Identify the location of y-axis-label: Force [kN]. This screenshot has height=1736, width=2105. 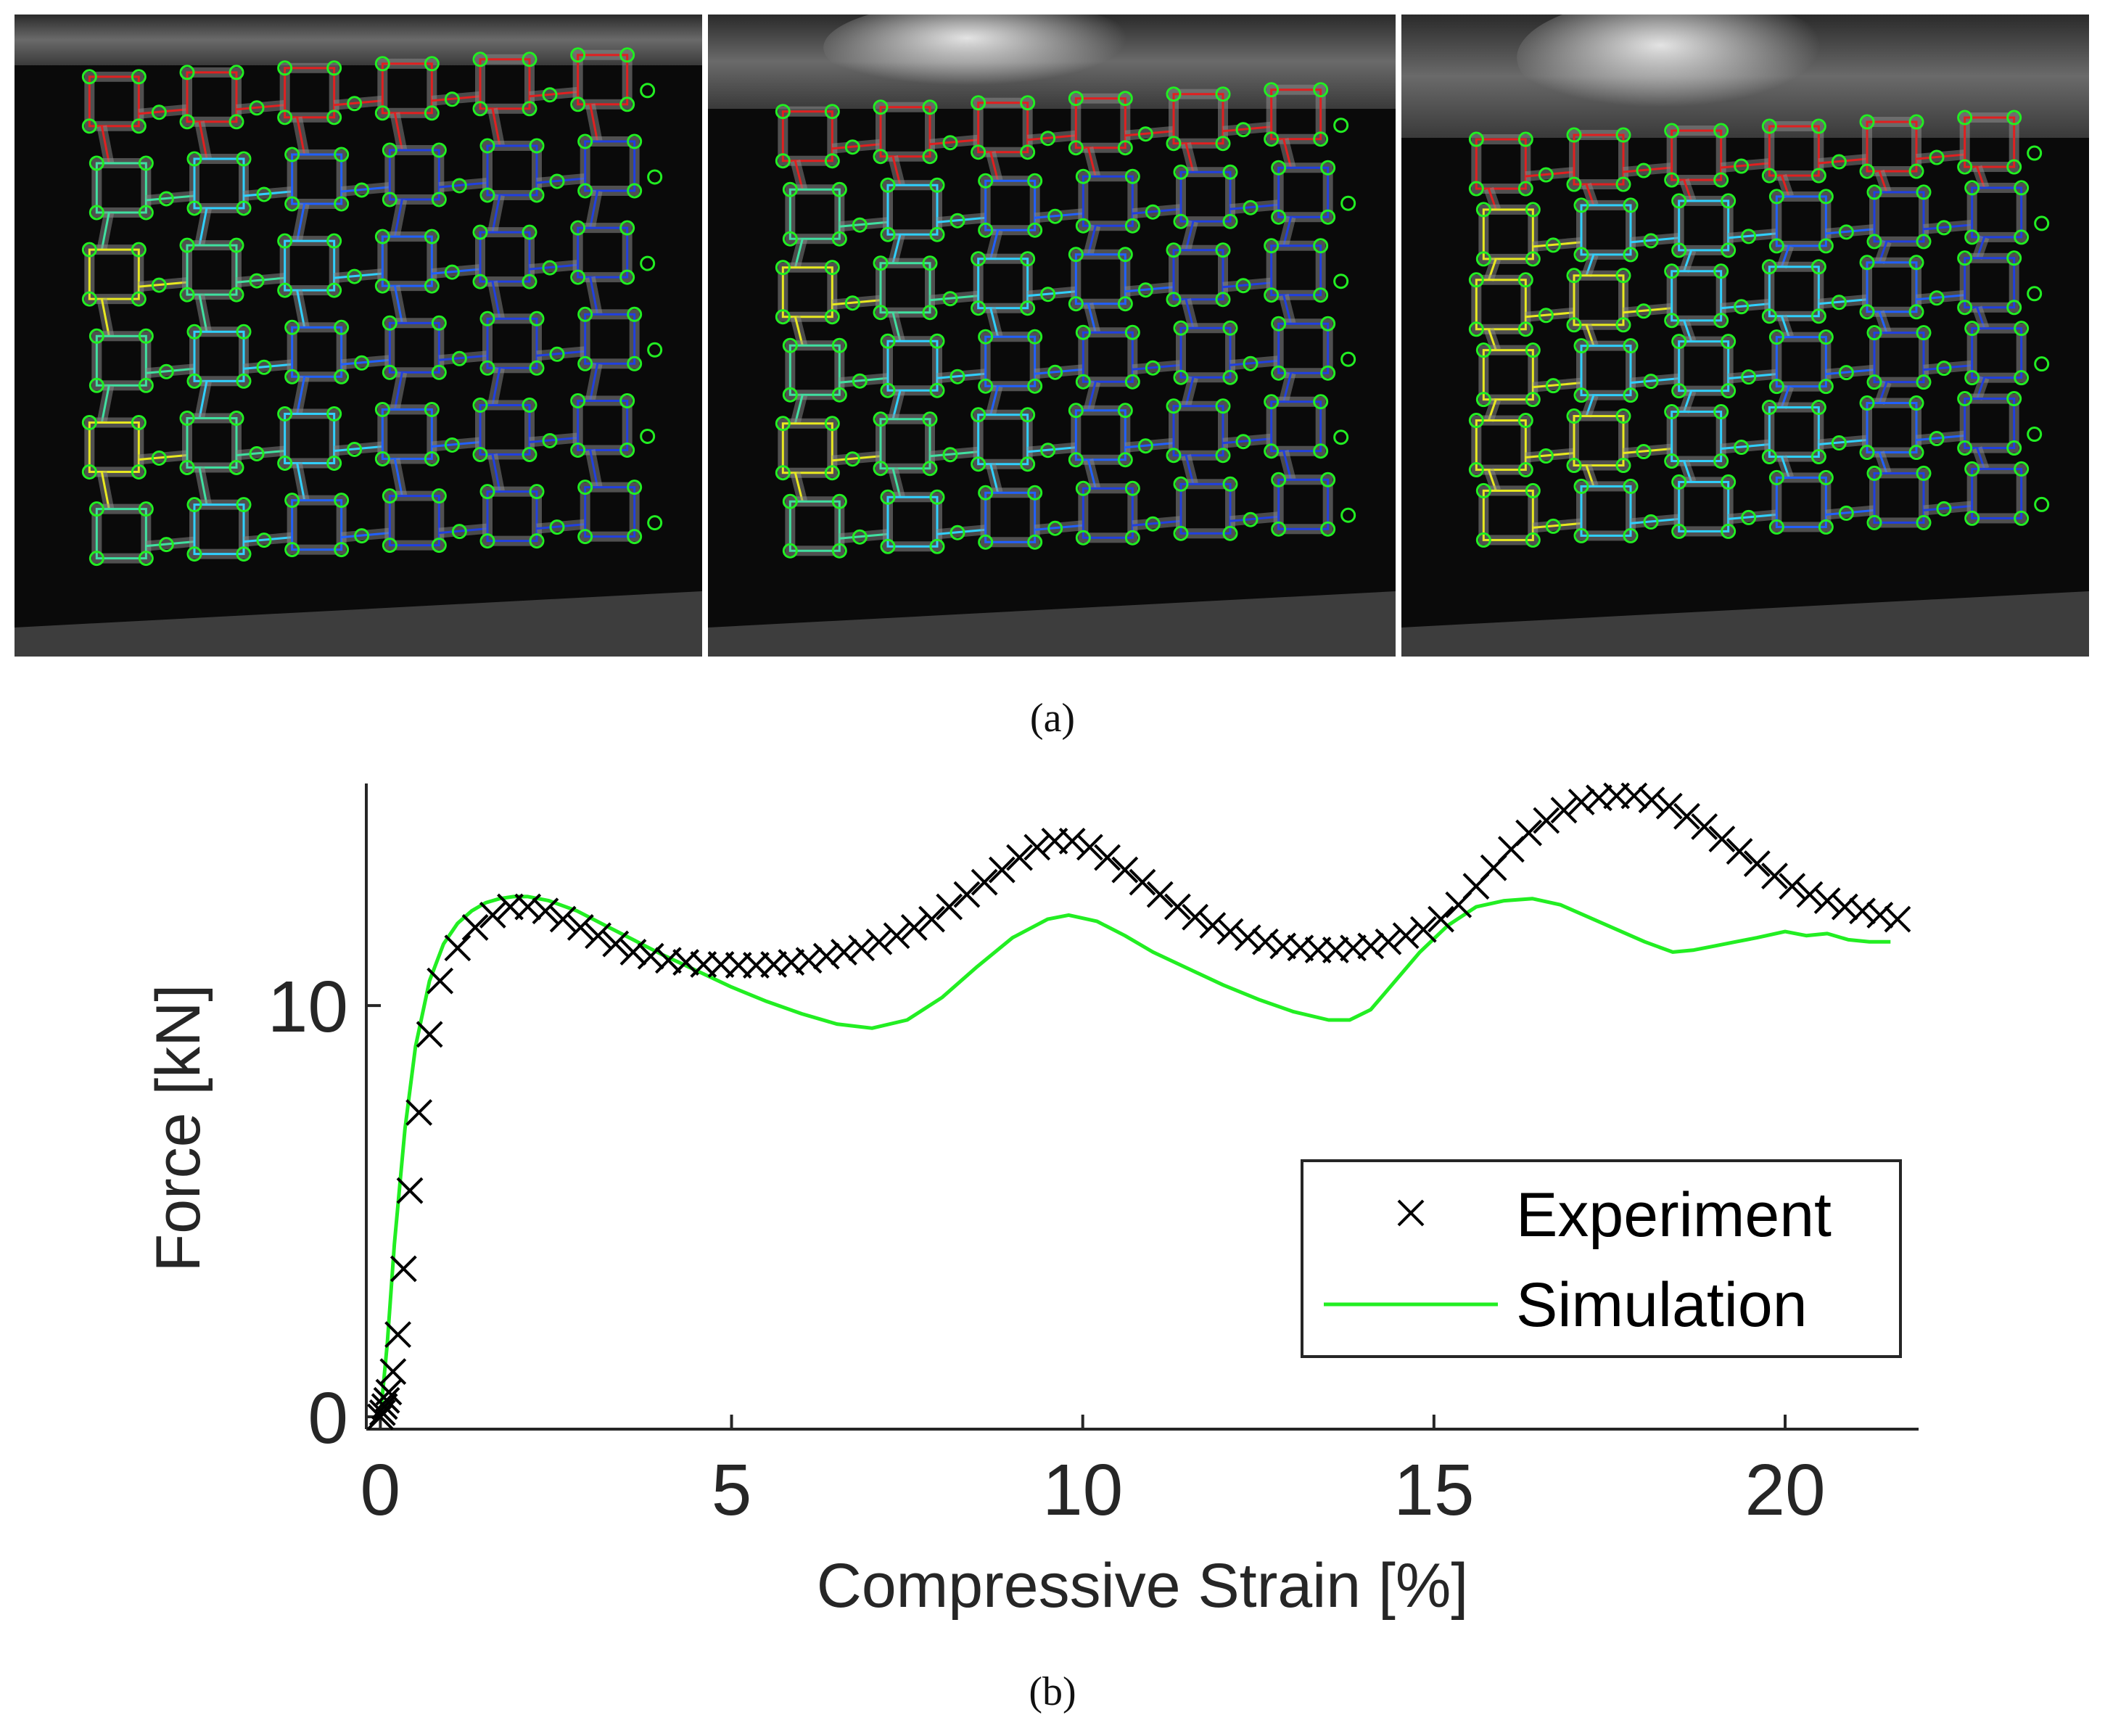
(179, 1128).